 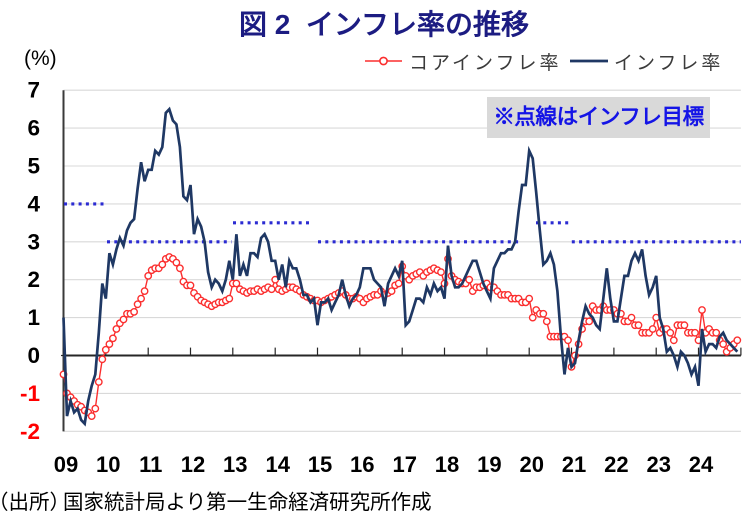 What do you see at coordinates (33, 279) in the screenshot?
I see `svg-text: 2` at bounding box center [33, 279].